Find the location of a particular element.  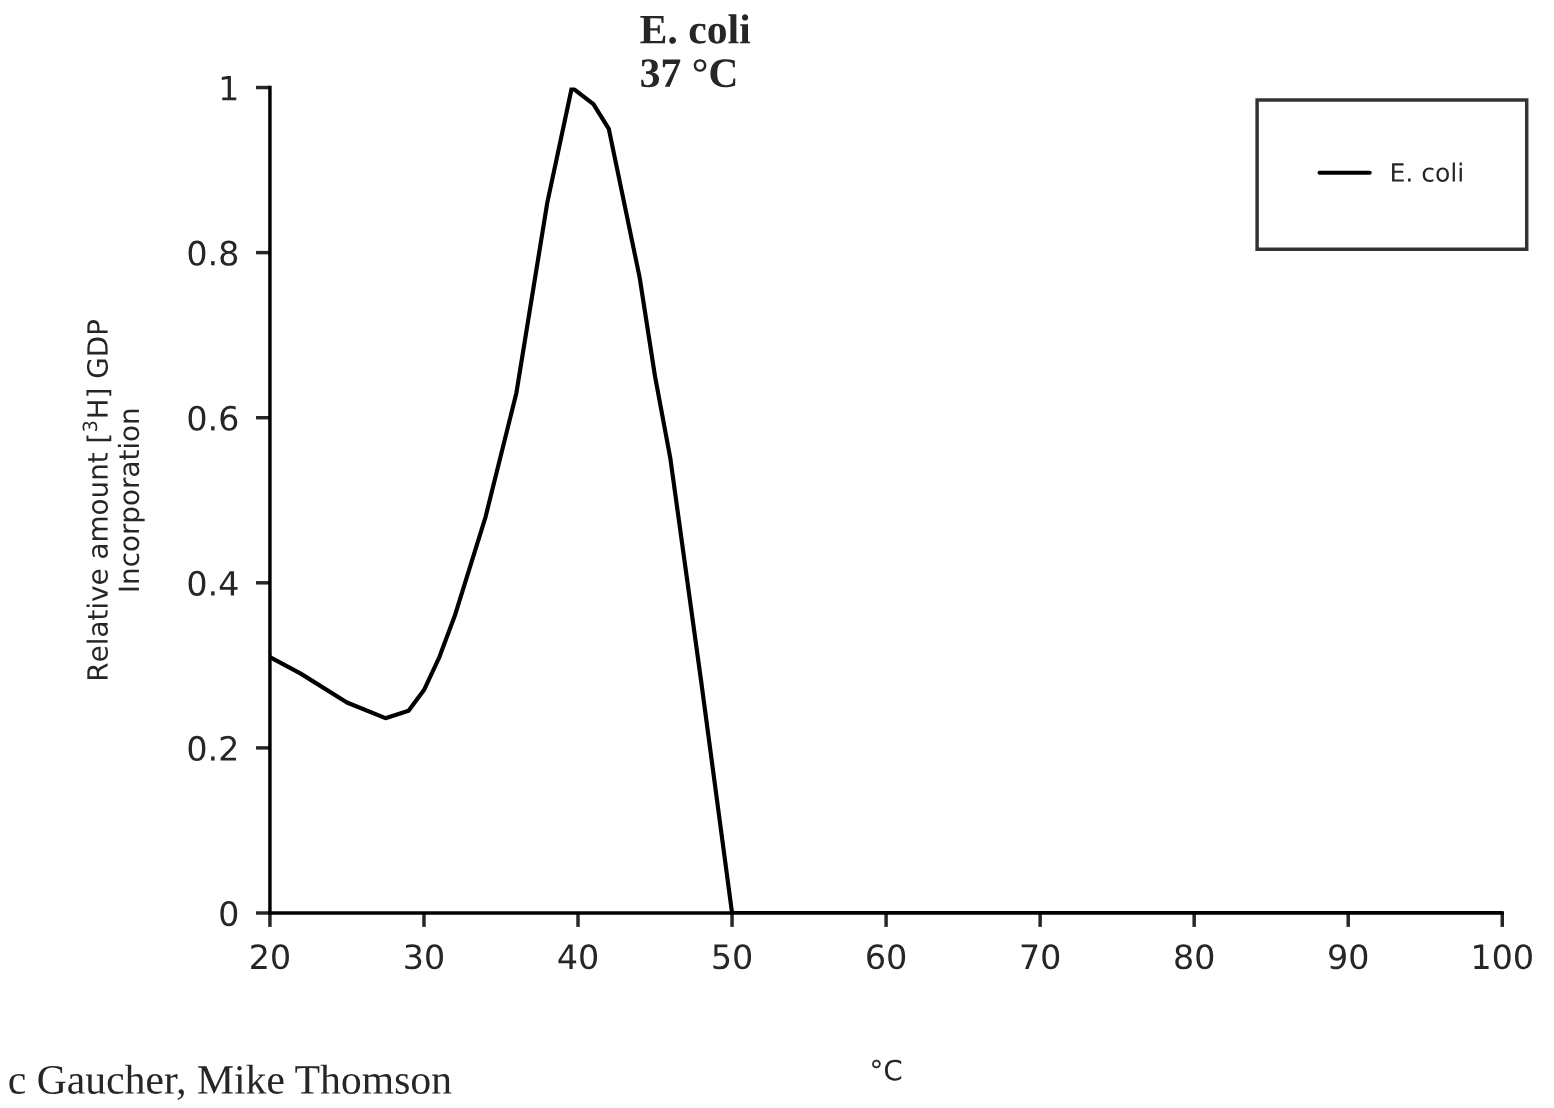

x-axis-title: °C is located at coordinates (887, 1070).